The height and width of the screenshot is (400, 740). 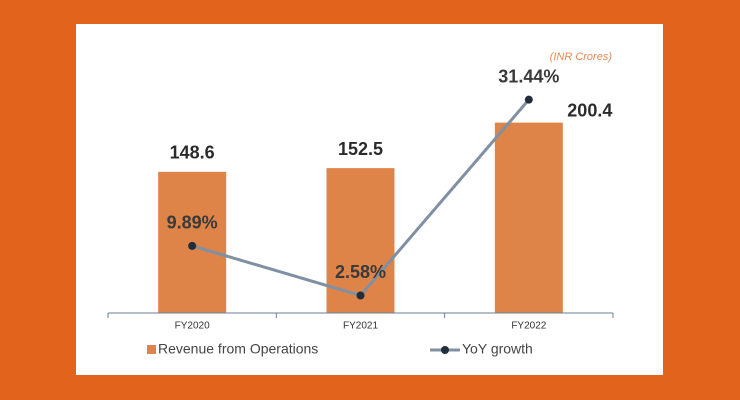 I want to click on x-tick-label: FY2020, so click(x=192, y=326).